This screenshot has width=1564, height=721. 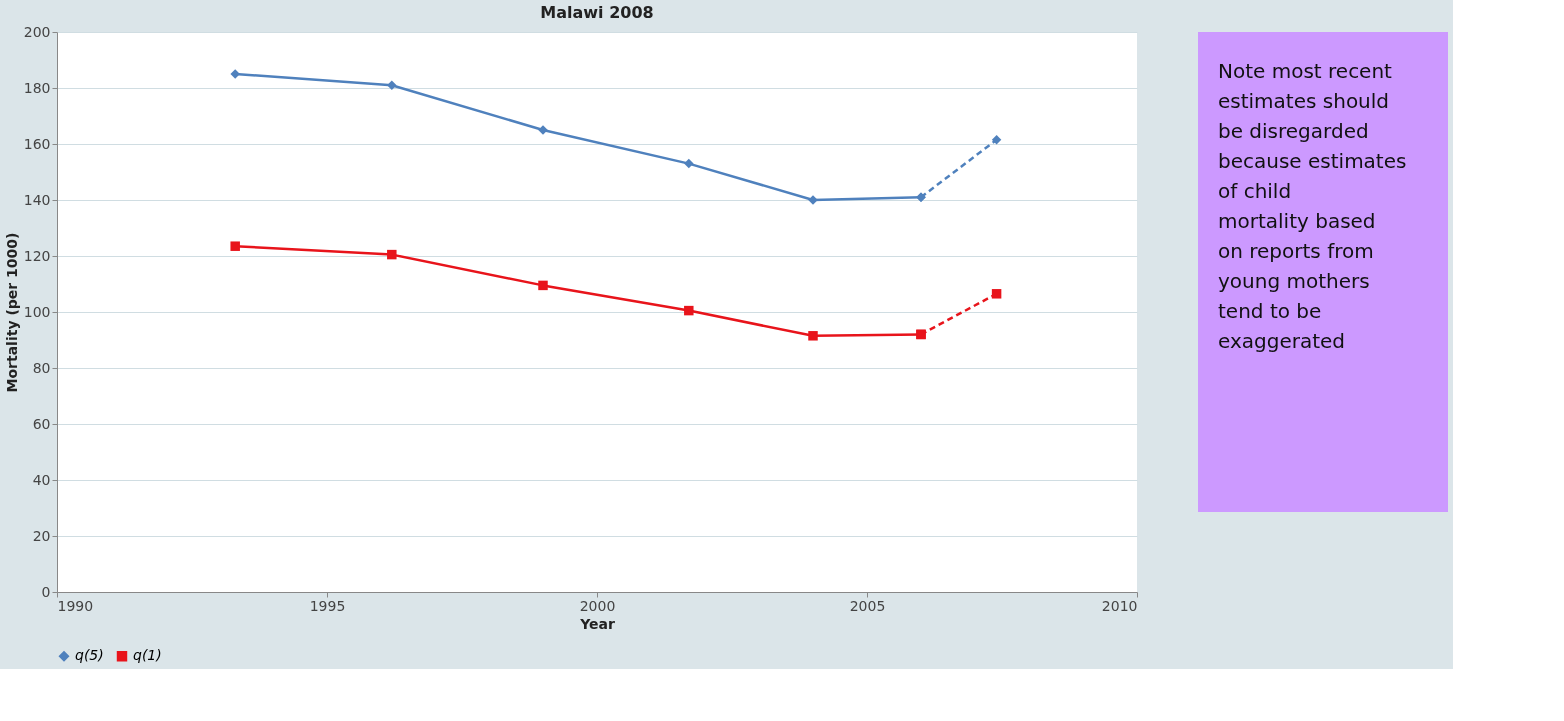 I want to click on y-tick-label: 120, so click(x=37, y=255).